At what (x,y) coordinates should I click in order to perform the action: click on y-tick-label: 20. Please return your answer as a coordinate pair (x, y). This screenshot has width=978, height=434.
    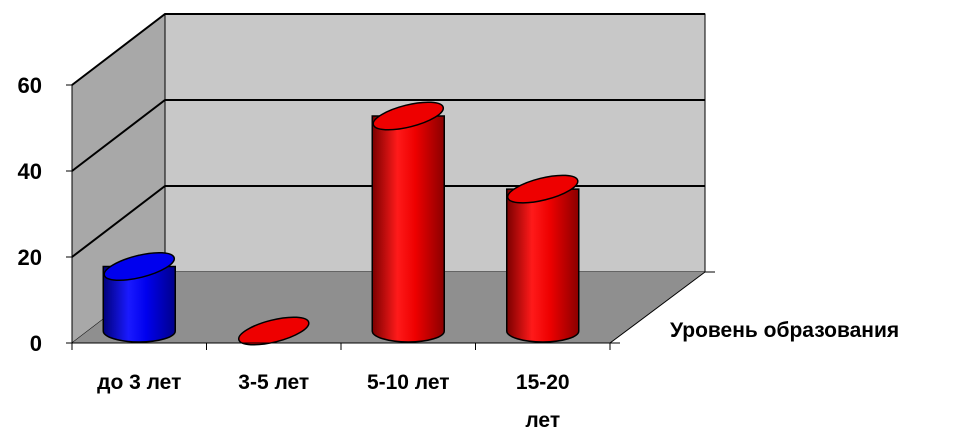
    Looking at the image, I should click on (30, 257).